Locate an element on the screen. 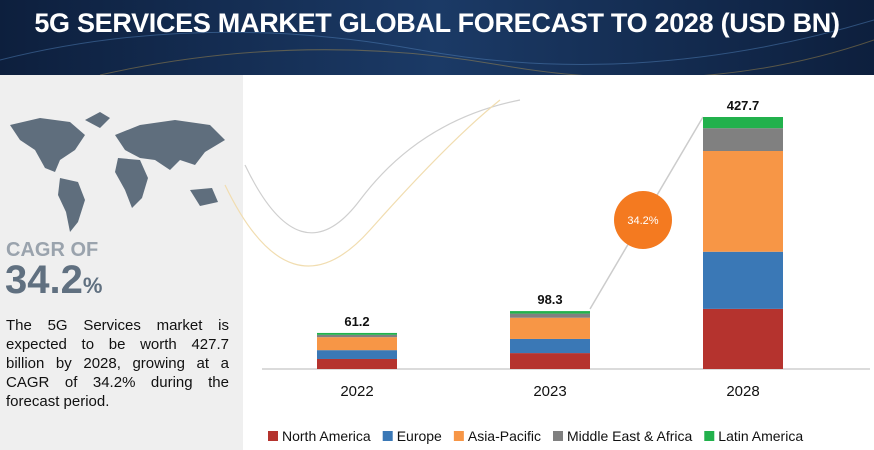 The width and height of the screenshot is (874, 450). legend-label: Middle East & Africa is located at coordinates (629, 436).